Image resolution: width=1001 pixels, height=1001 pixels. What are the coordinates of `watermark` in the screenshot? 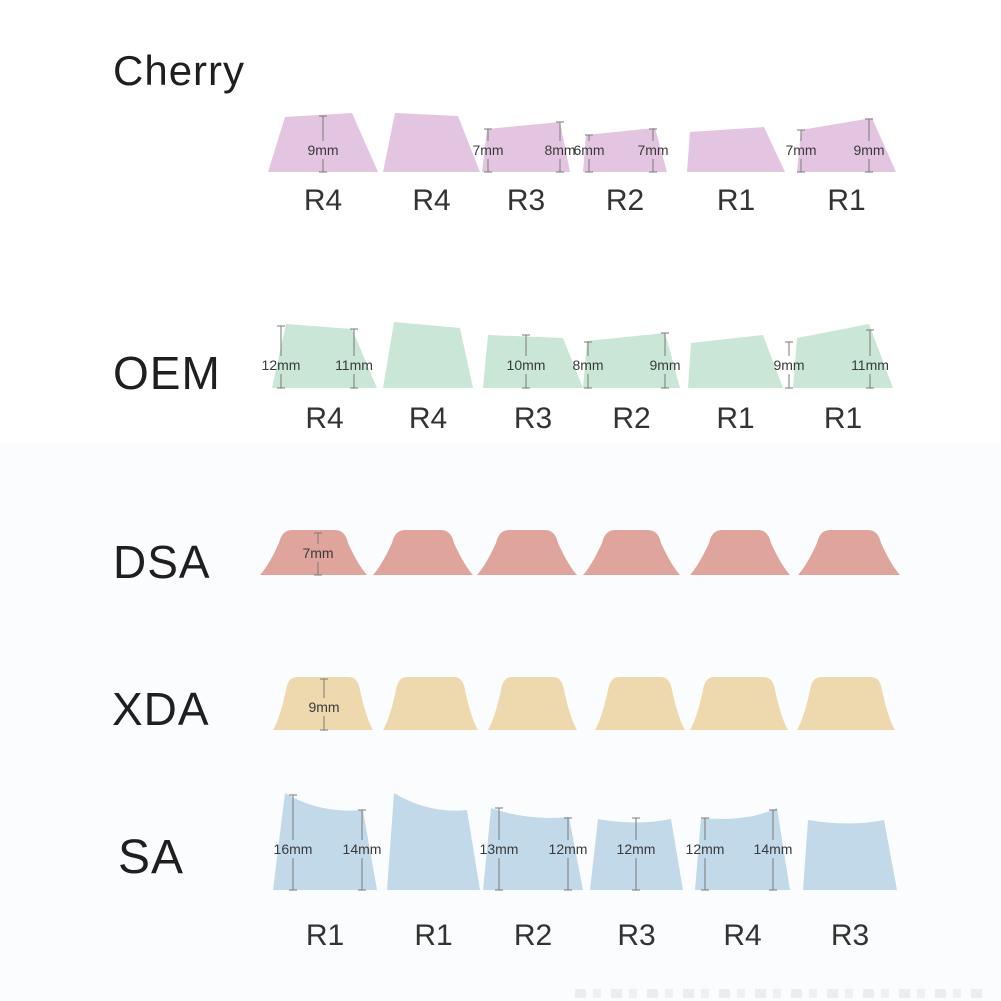 It's located at (781, 993).